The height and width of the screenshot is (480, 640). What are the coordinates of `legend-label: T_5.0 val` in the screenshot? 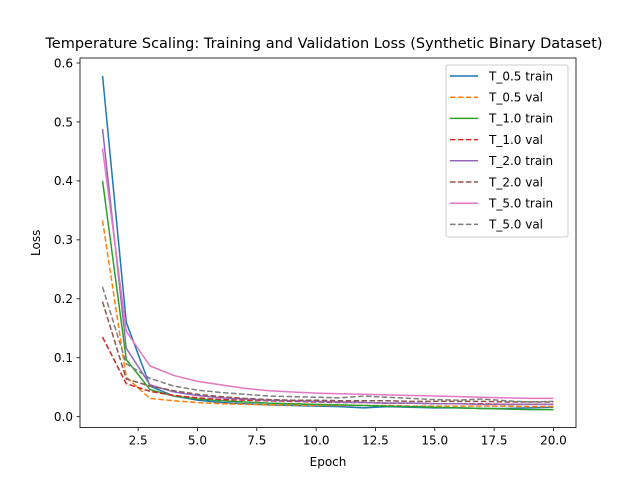 It's located at (515, 225).